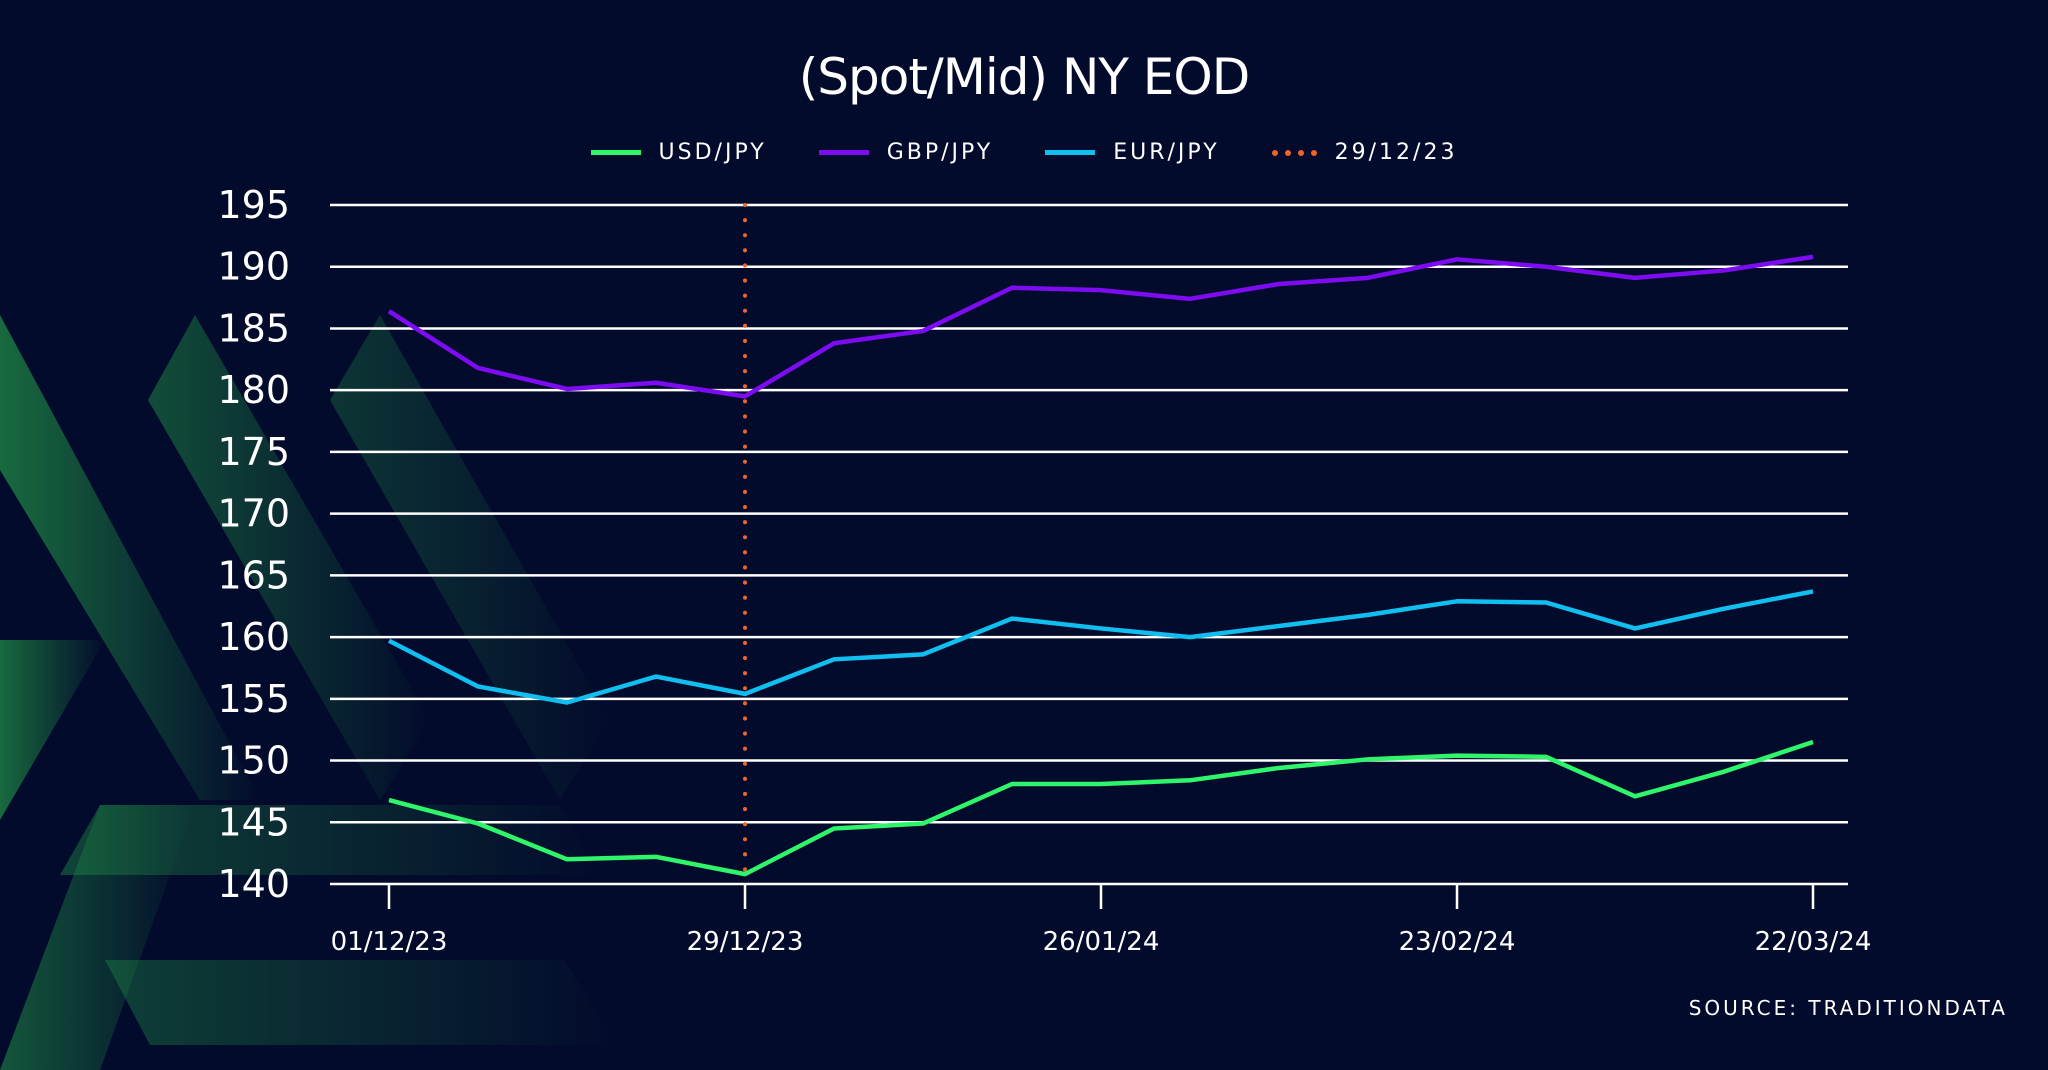 The image size is (2048, 1070). I want to click on series-line-usd-jpy, so click(1101, 808).